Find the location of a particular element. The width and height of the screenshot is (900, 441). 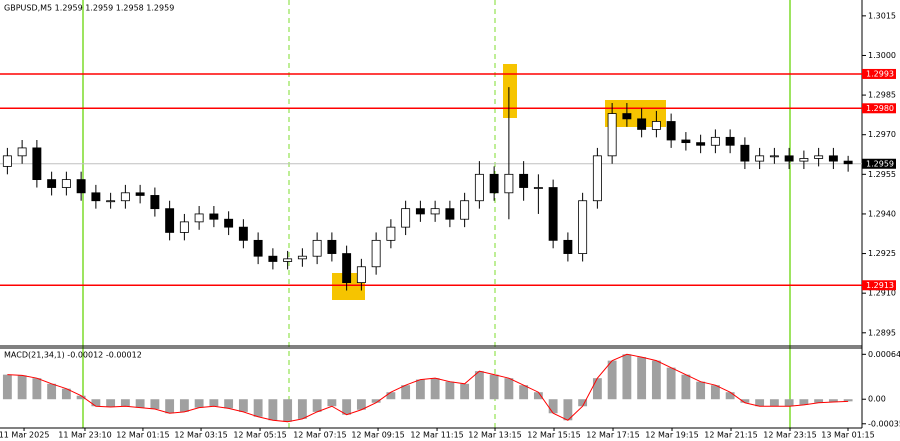

level-label: 1.2913 is located at coordinates (880, 285).